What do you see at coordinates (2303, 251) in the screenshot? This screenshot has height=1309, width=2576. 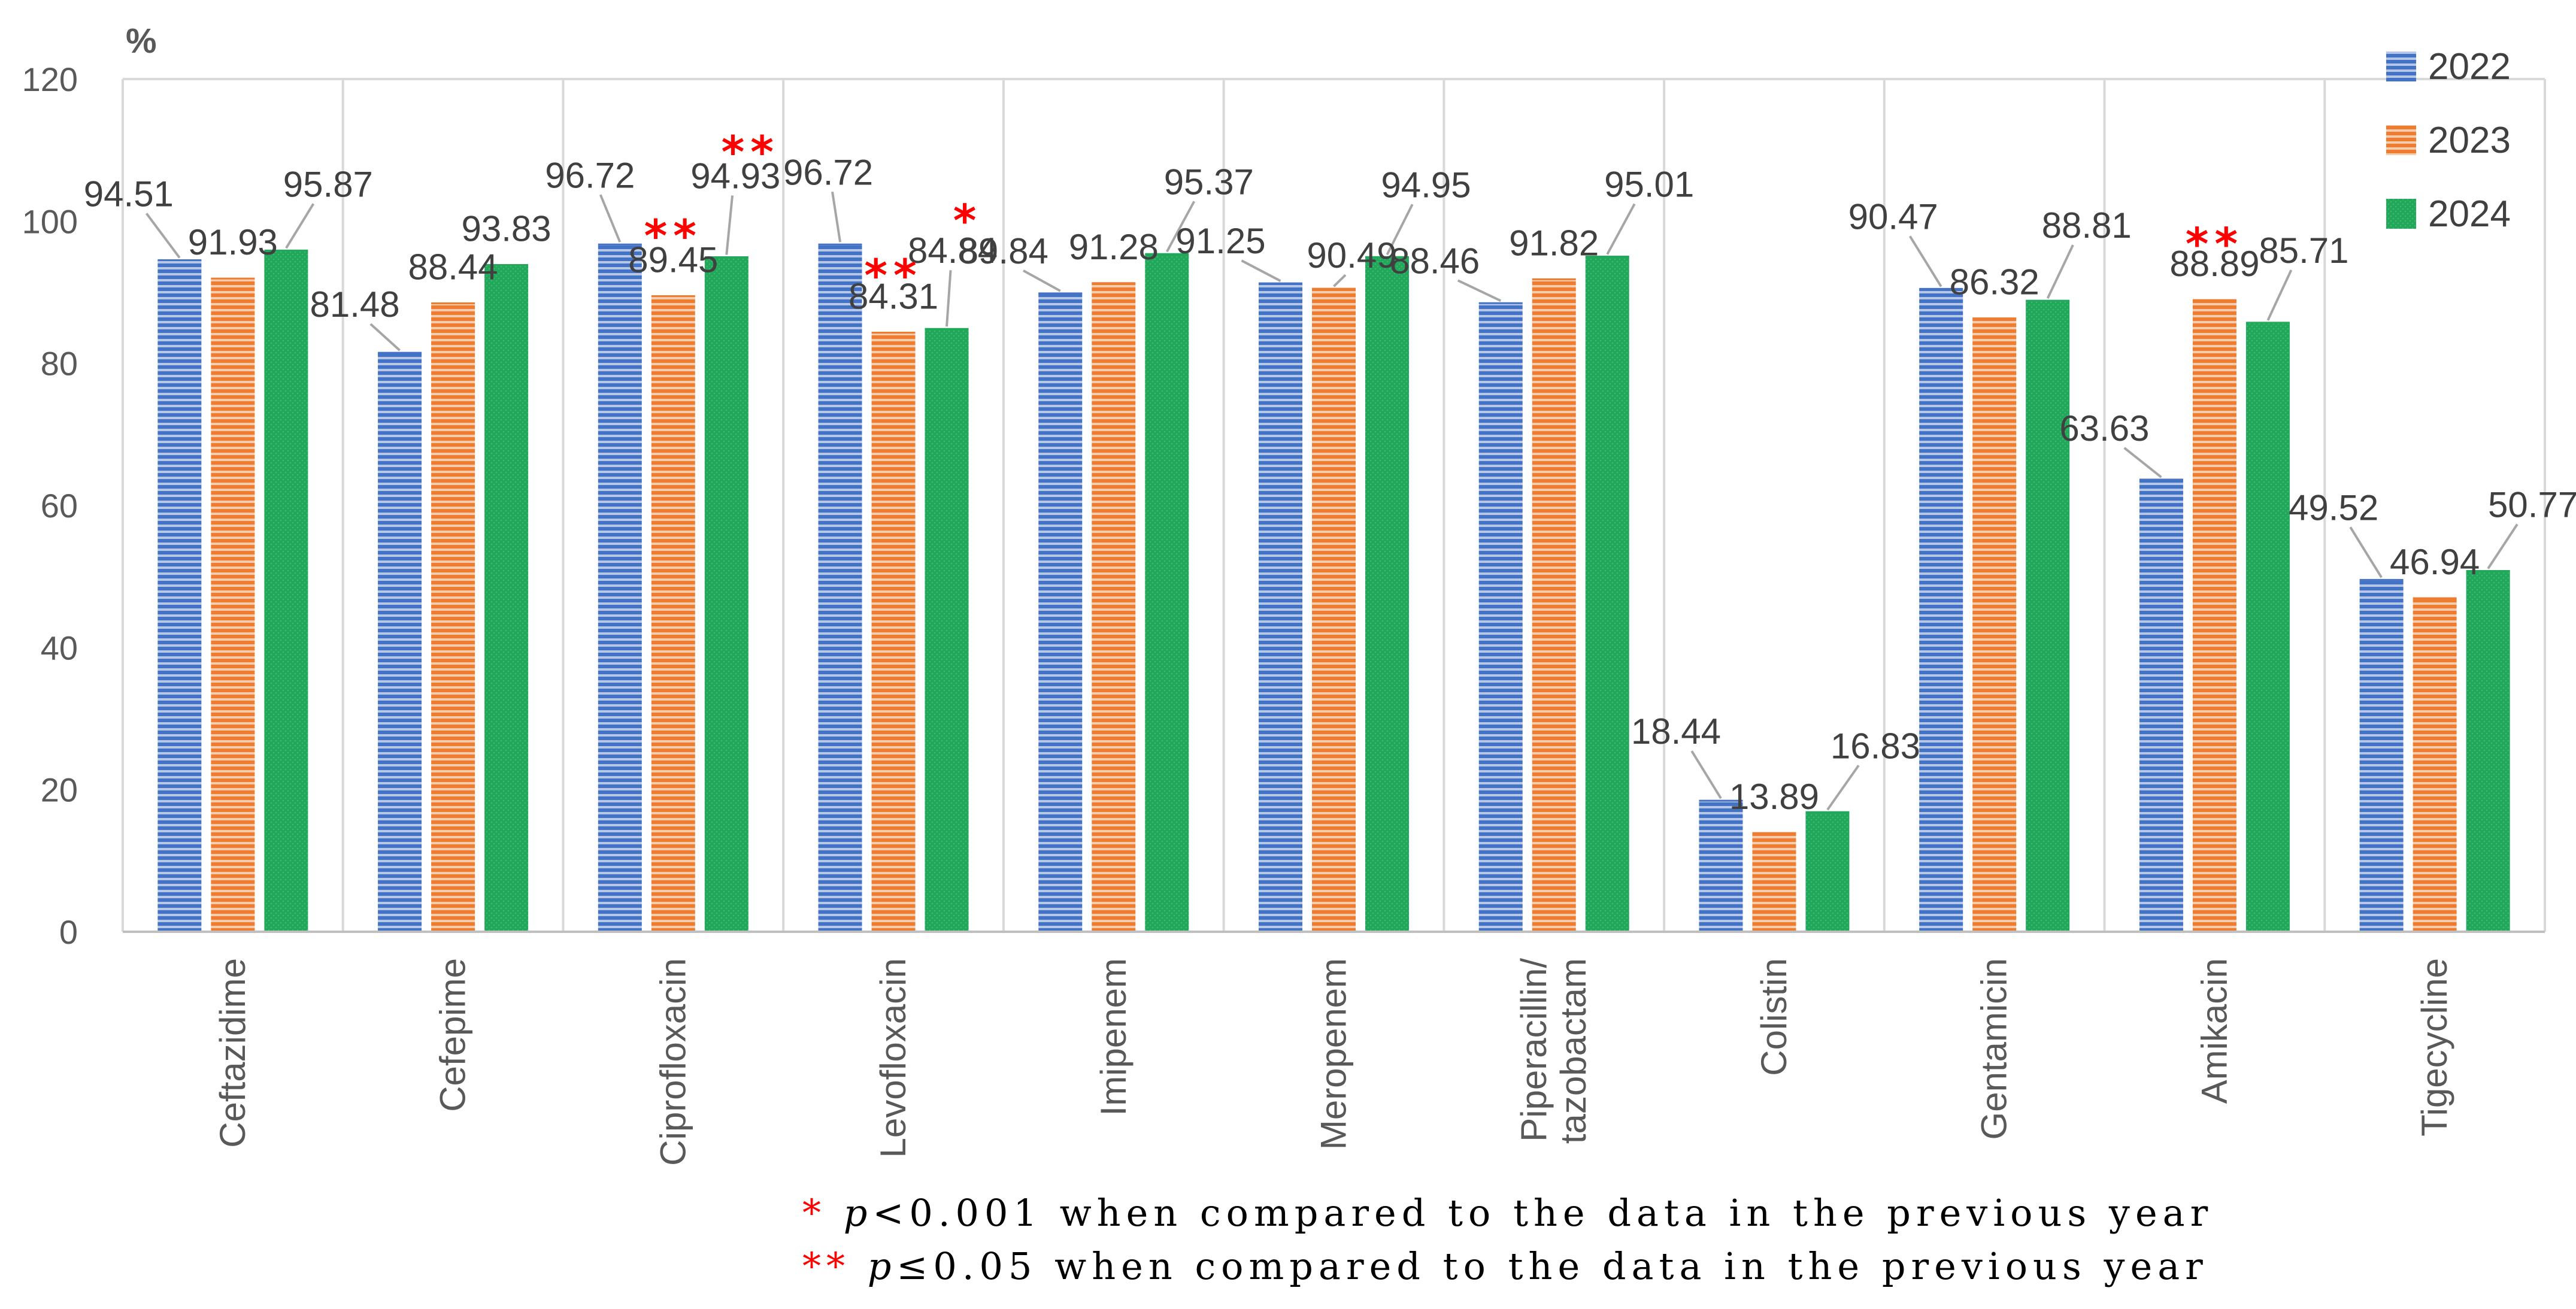 I see `data-label-2024: 85.71` at bounding box center [2303, 251].